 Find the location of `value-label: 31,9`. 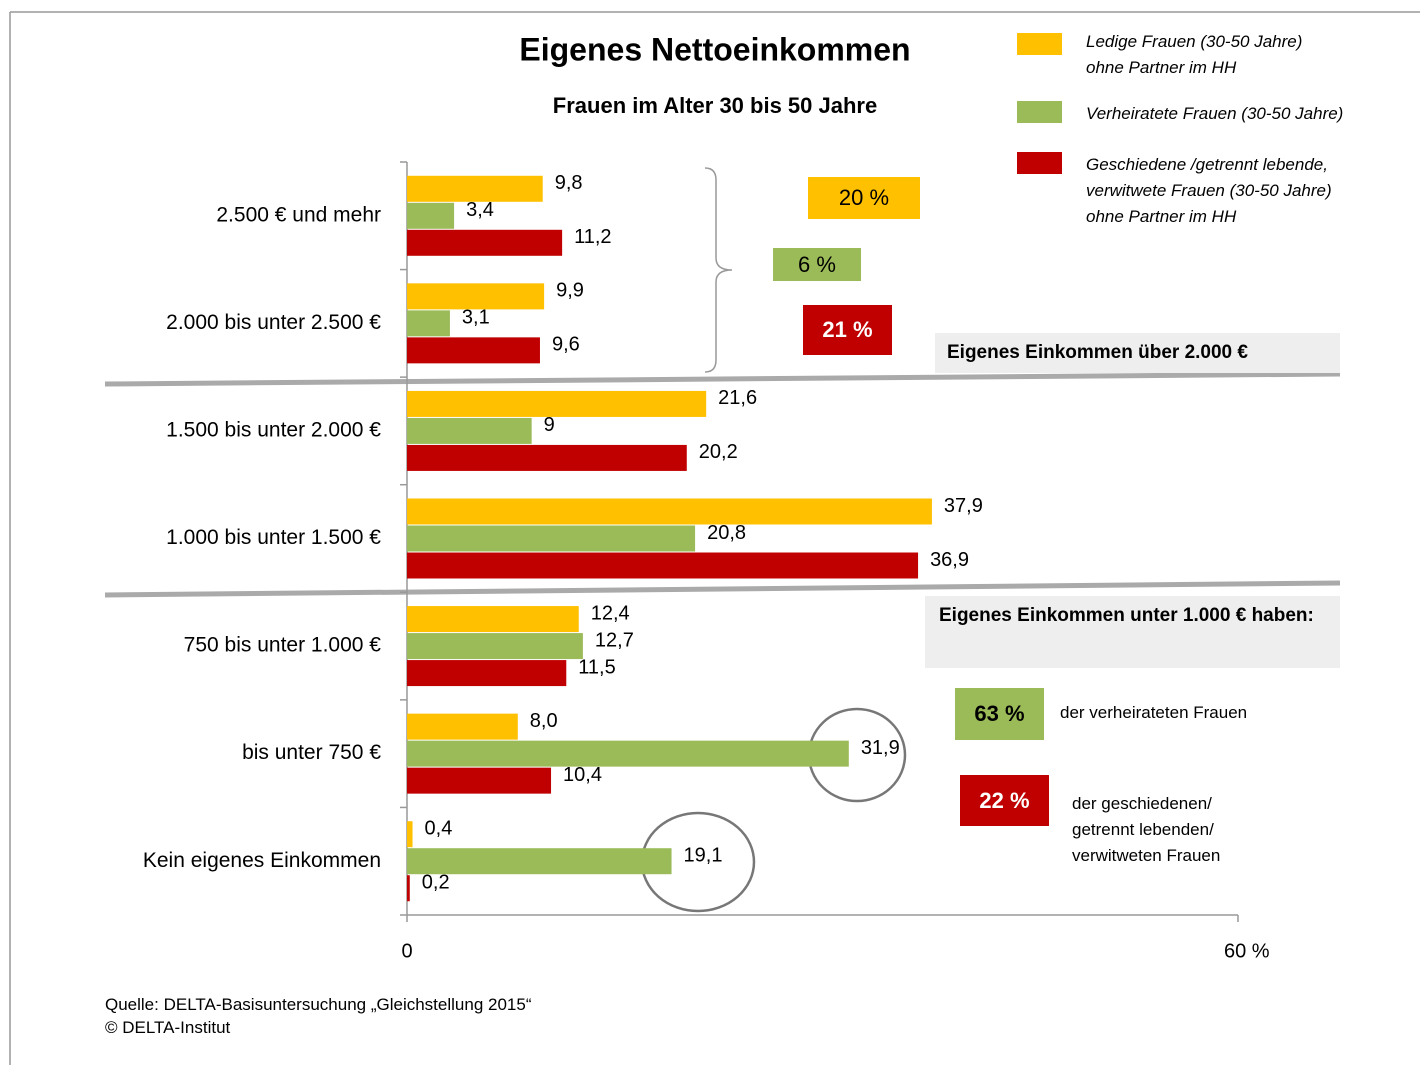

value-label: 31,9 is located at coordinates (880, 748).